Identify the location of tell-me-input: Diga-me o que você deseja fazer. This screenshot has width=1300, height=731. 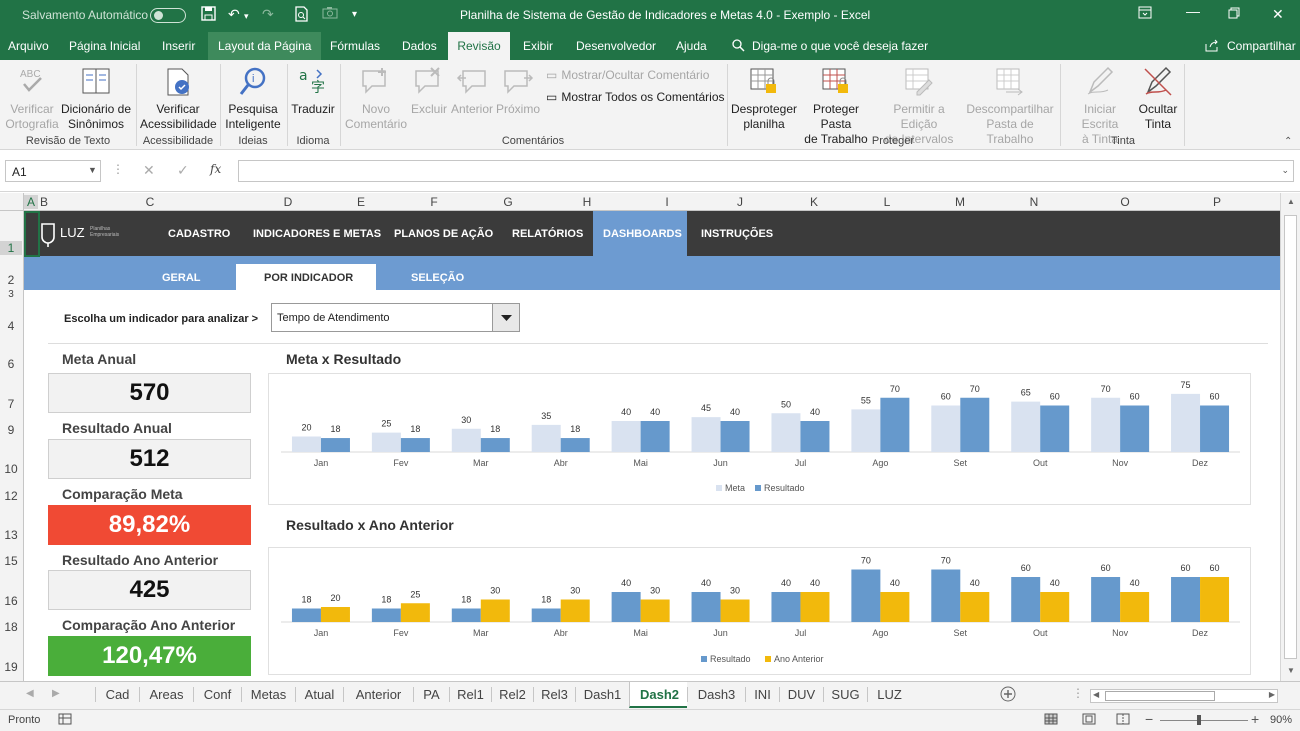
(840, 46).